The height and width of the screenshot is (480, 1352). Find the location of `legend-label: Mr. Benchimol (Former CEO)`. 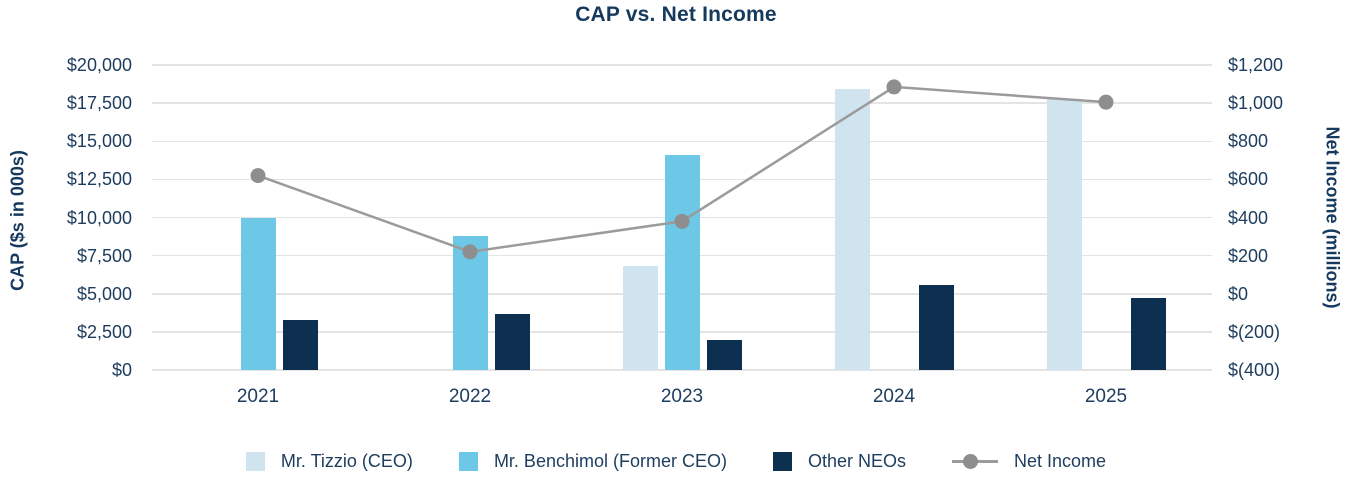

legend-label: Mr. Benchimol (Former CEO) is located at coordinates (610, 460).